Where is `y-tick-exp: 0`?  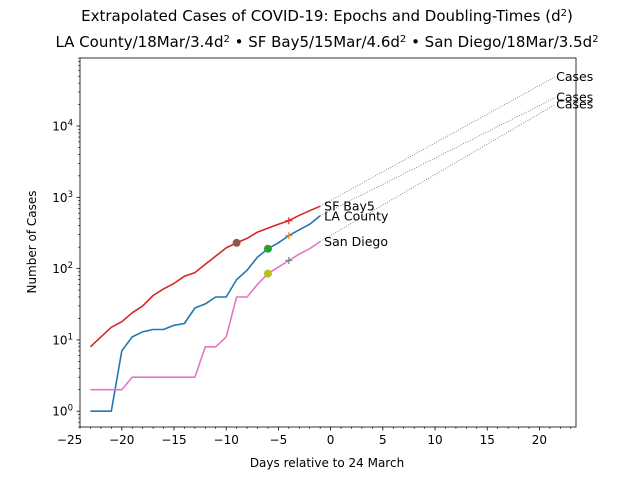 y-tick-exp: 0 is located at coordinates (70, 409).